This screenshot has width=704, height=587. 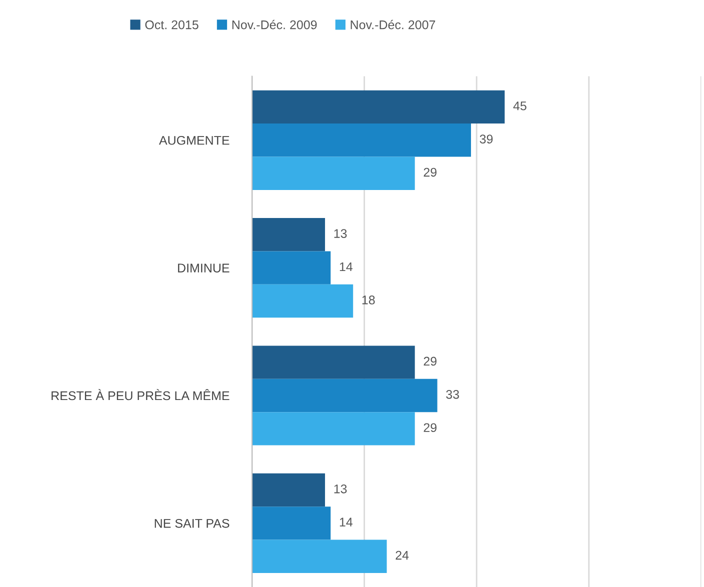 I want to click on data-label: 45, so click(x=519, y=106).